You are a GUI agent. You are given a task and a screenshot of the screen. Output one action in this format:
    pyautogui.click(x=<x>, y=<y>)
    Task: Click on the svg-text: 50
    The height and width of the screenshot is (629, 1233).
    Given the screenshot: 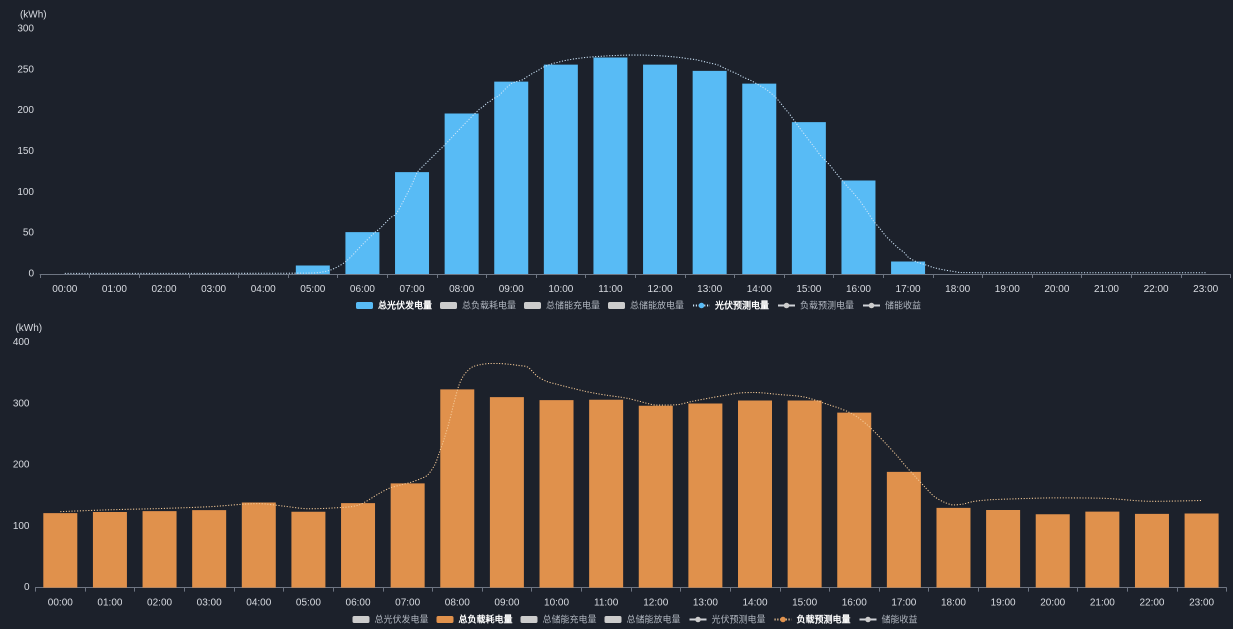 What is the action you would take?
    pyautogui.click(x=29, y=233)
    